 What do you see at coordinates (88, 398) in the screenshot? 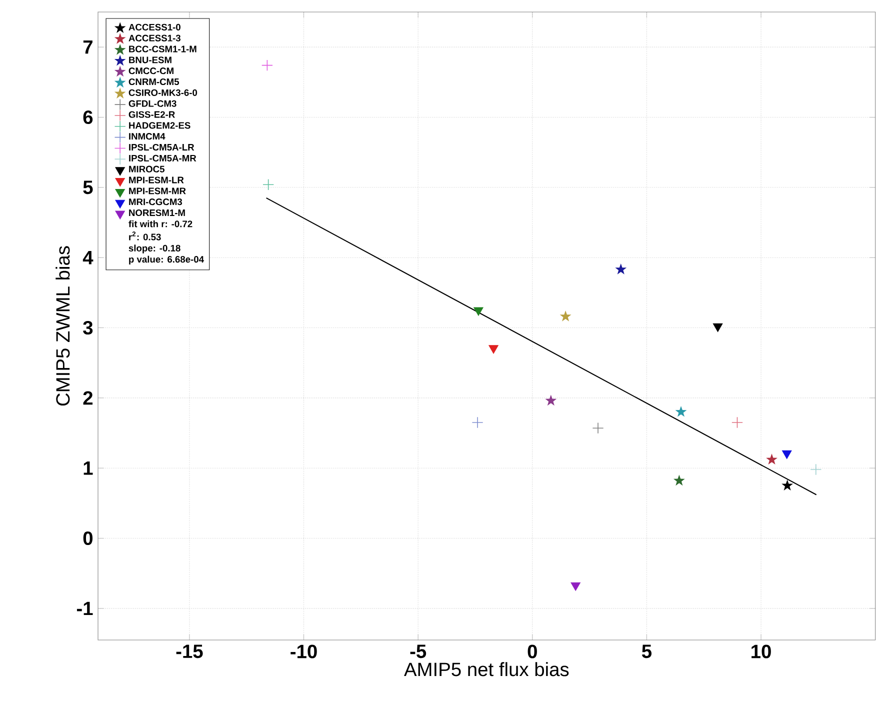
I see `y-tick-label: 2` at bounding box center [88, 398].